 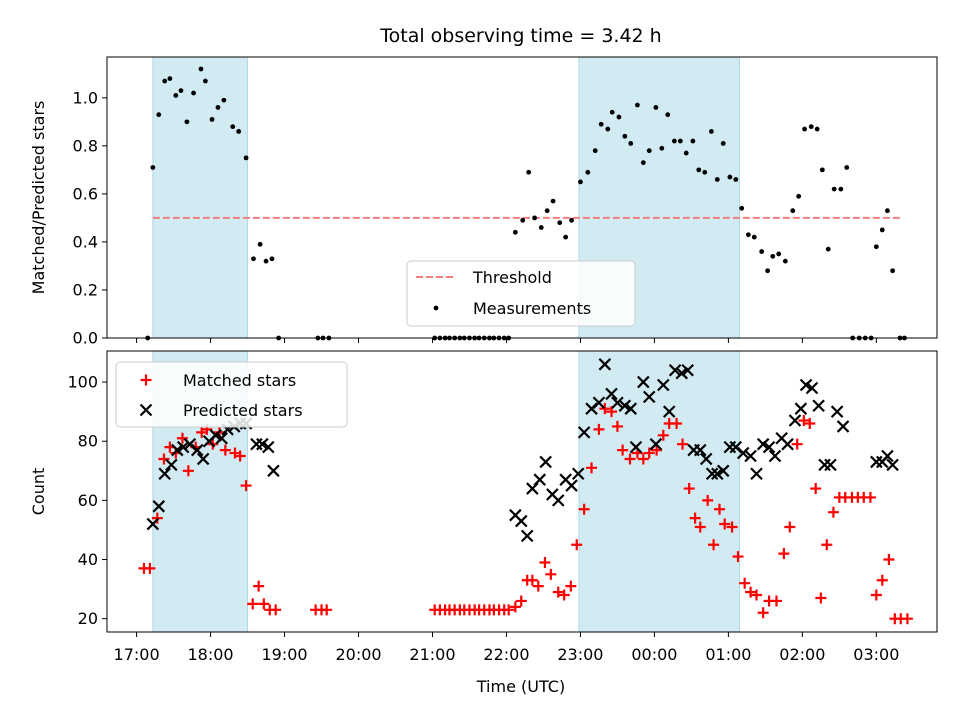 What do you see at coordinates (85, 97) in the screenshot?
I see `y-tick-label: 1.0` at bounding box center [85, 97].